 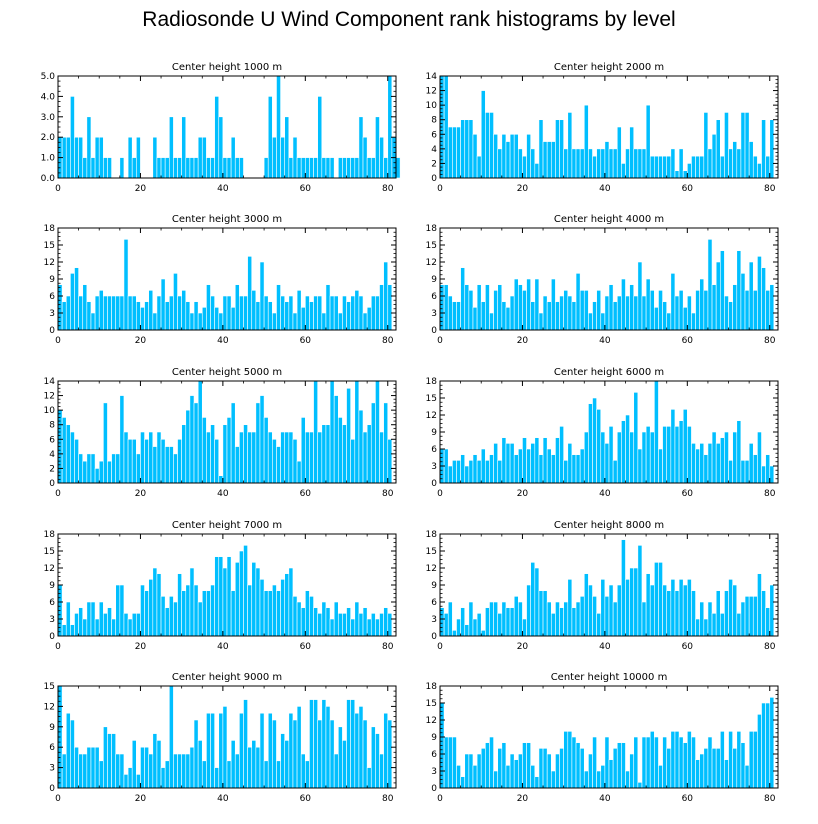 I want to click on y-tick-label: 6, so click(x=52, y=603).